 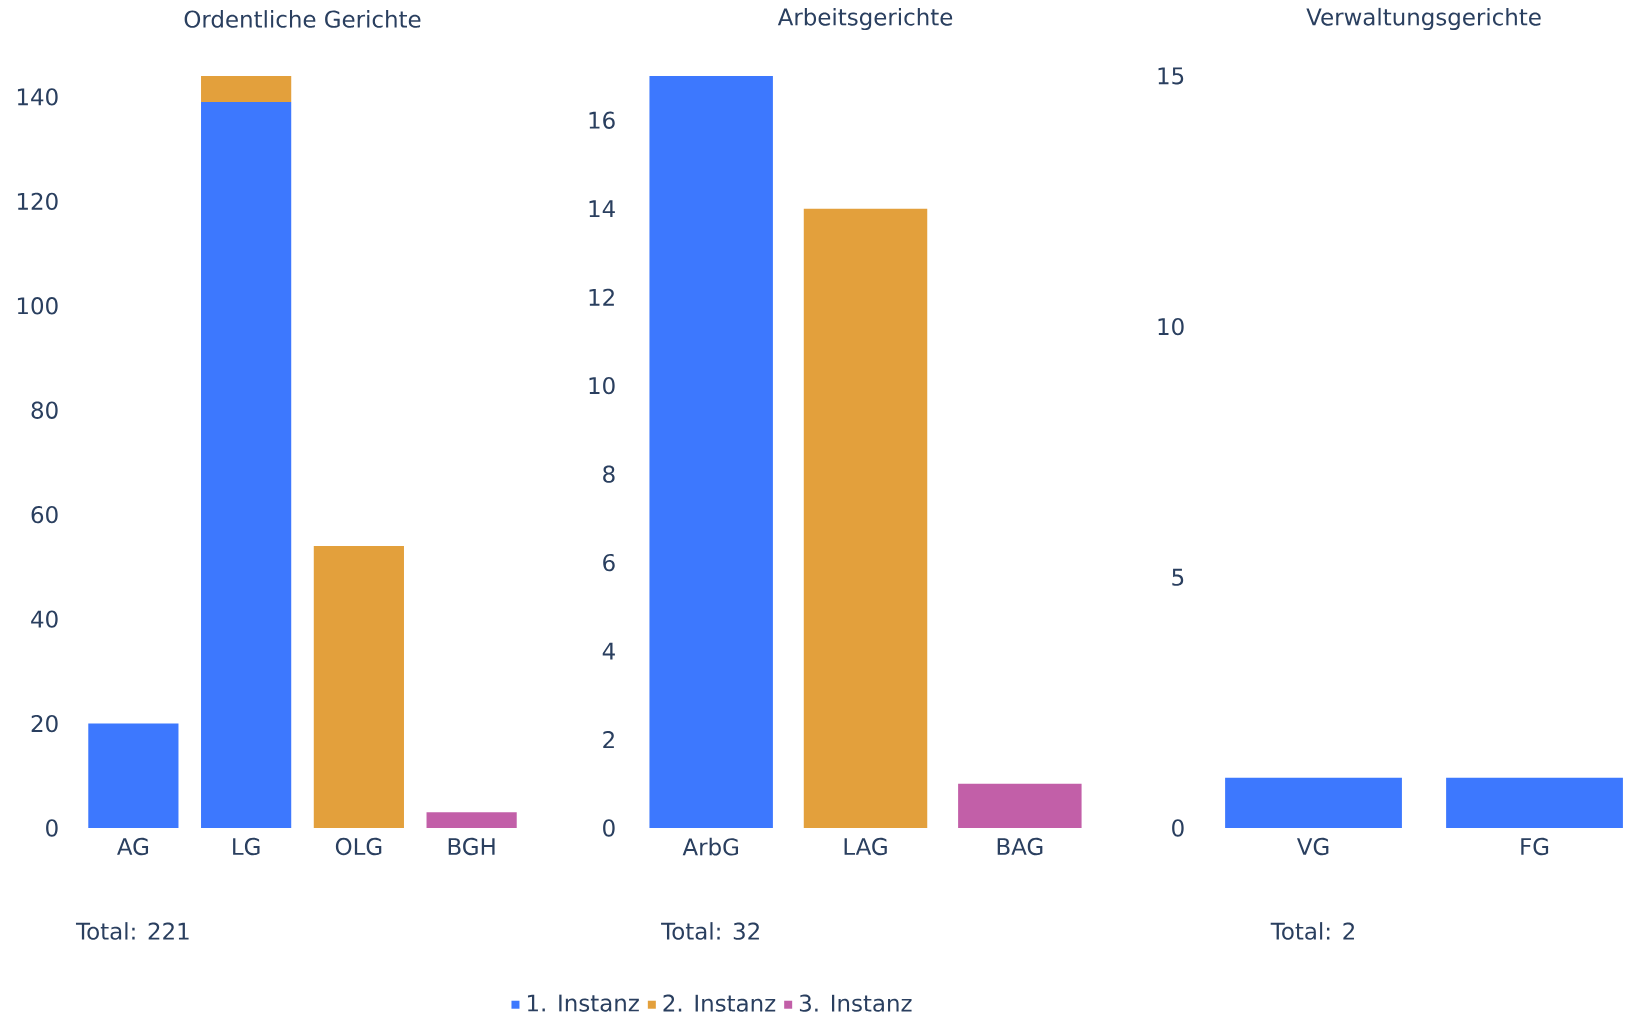 What do you see at coordinates (37, 201) in the screenshot?
I see `y-tick-label: 120` at bounding box center [37, 201].